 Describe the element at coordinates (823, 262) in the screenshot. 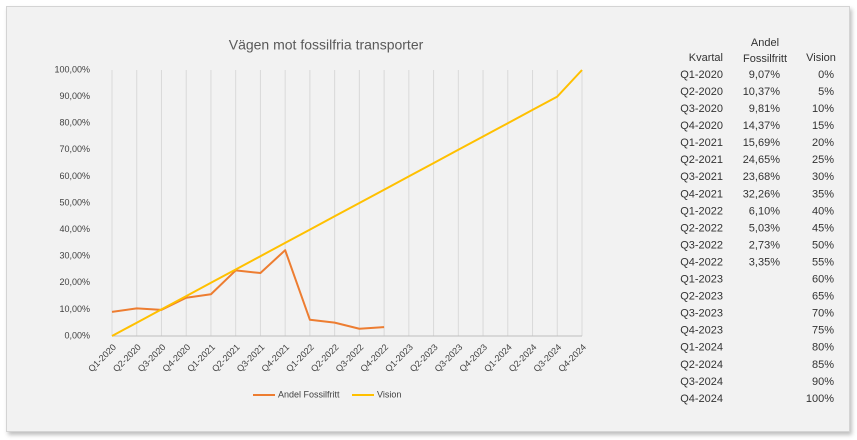

I see `table-vision: 55%` at that location.